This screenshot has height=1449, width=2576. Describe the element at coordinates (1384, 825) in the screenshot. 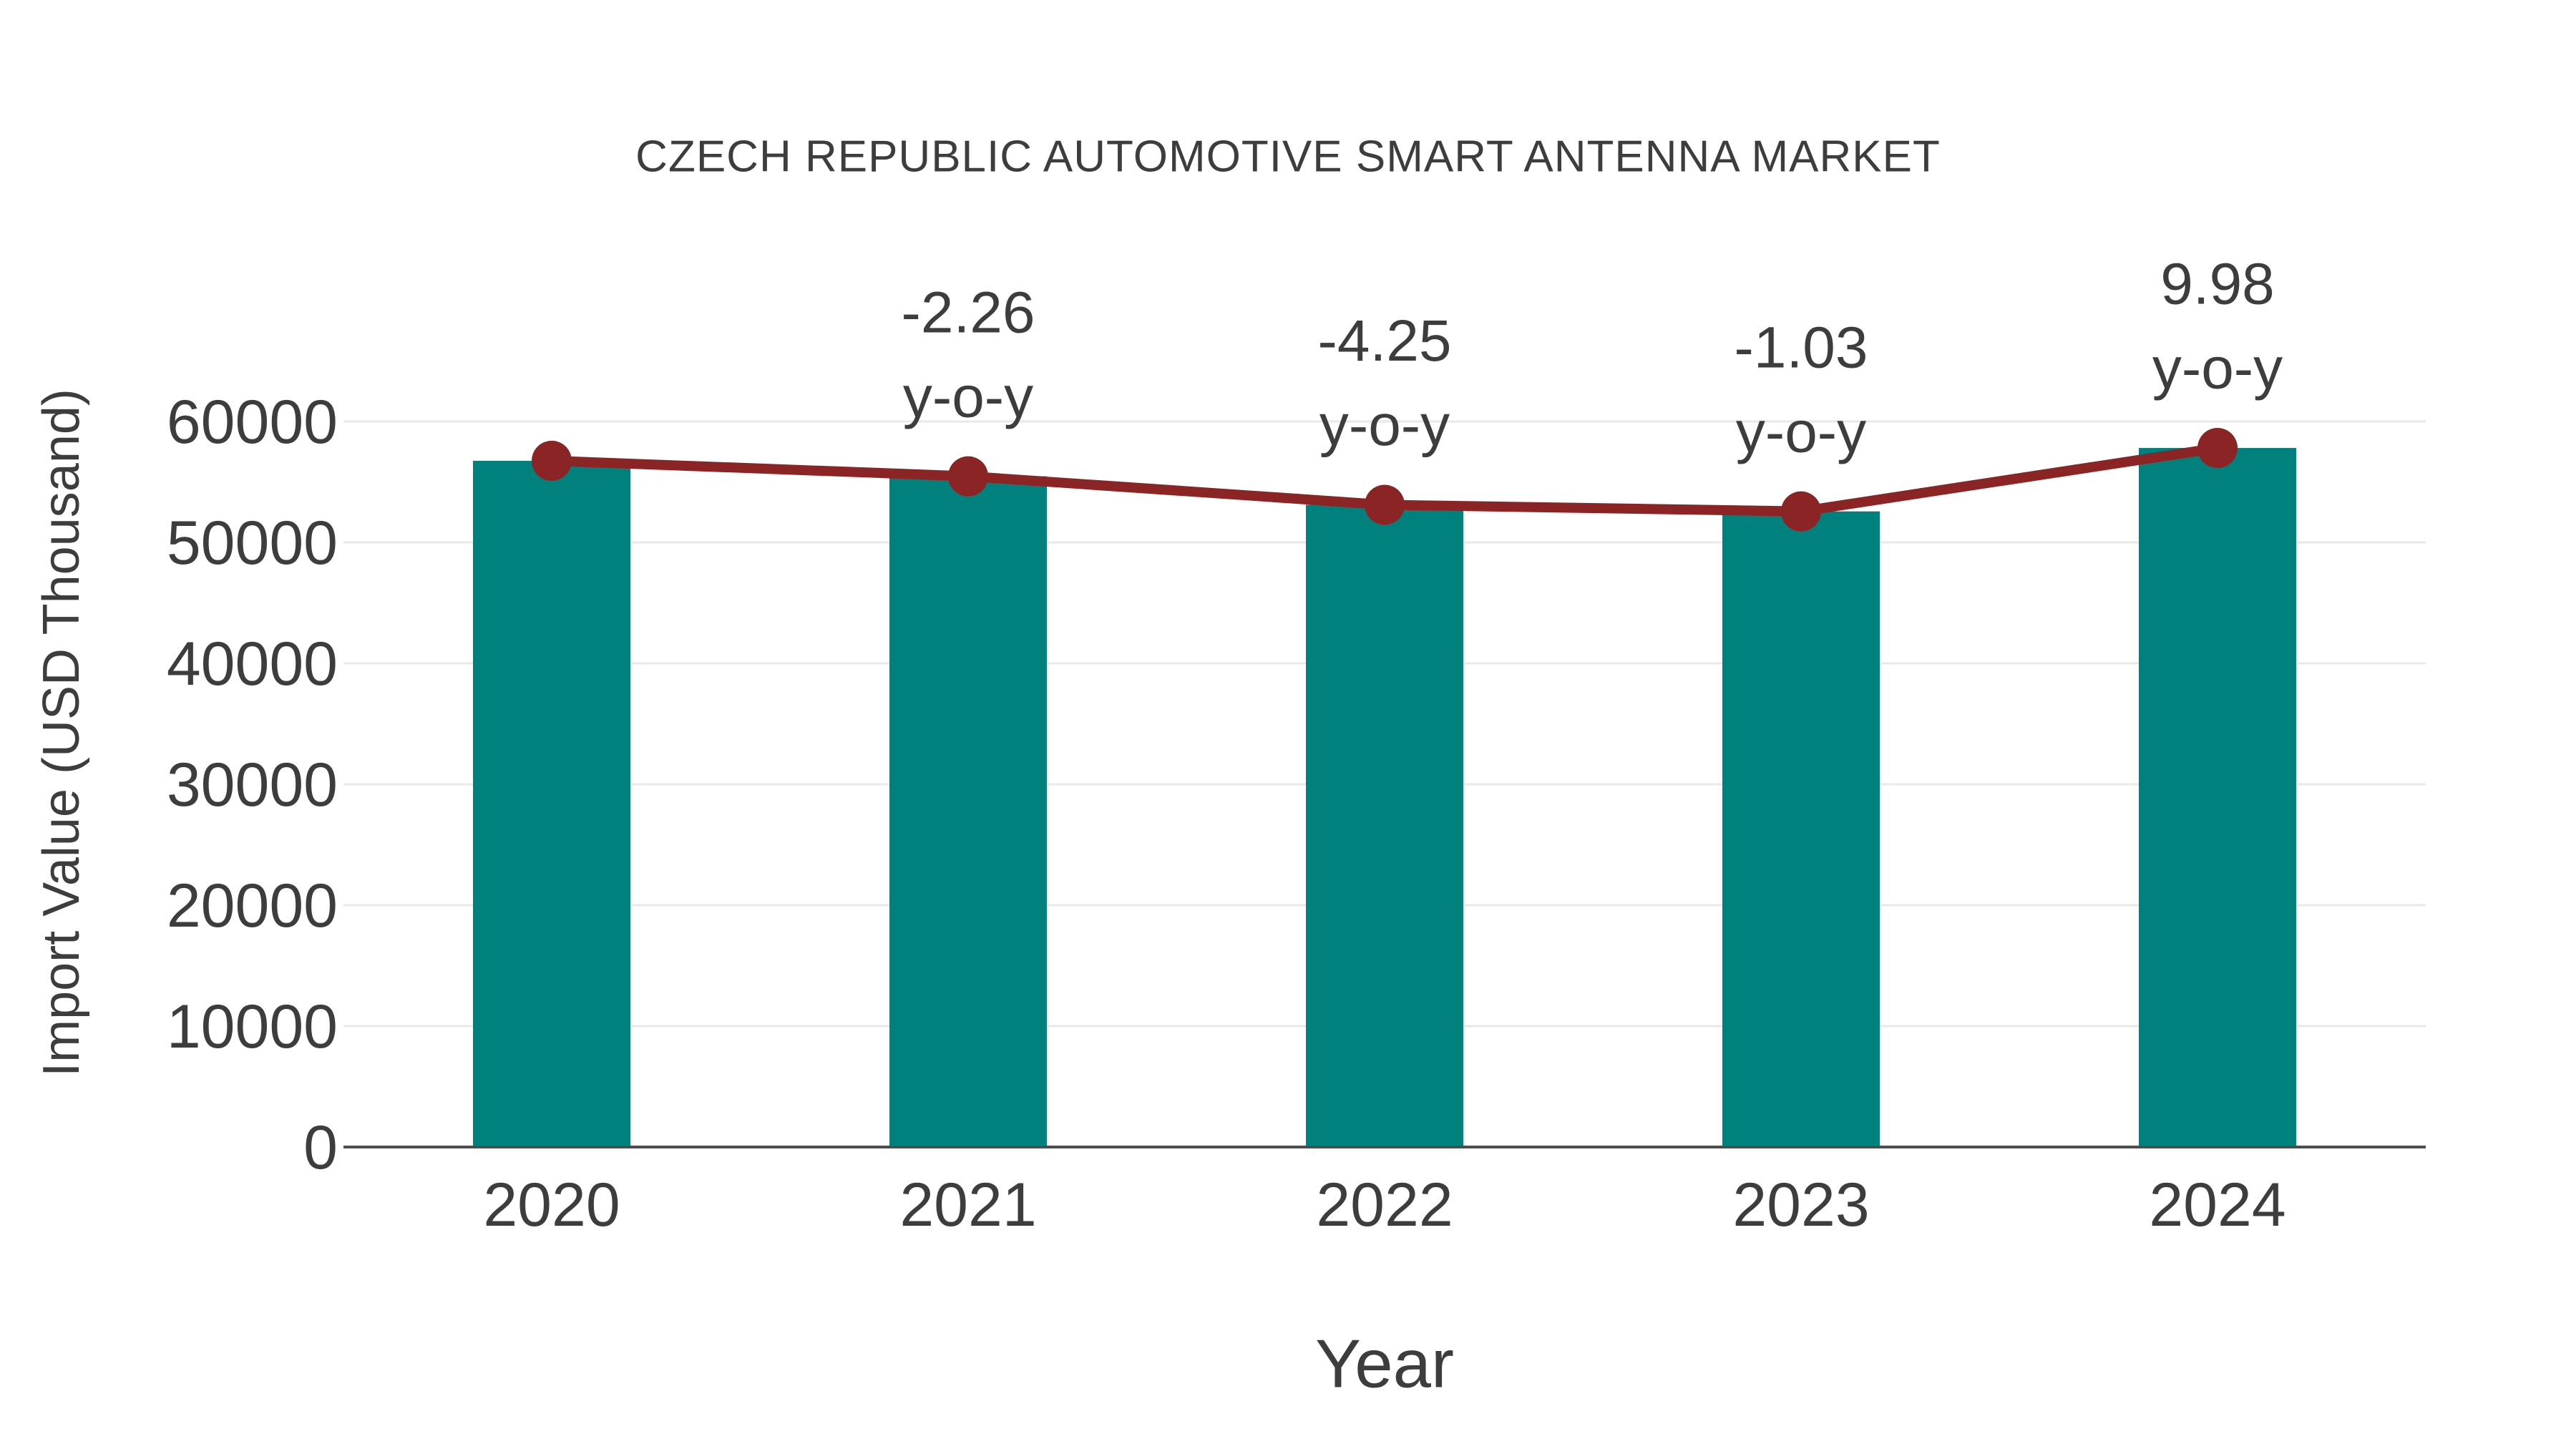

I see `bar-2022` at that location.